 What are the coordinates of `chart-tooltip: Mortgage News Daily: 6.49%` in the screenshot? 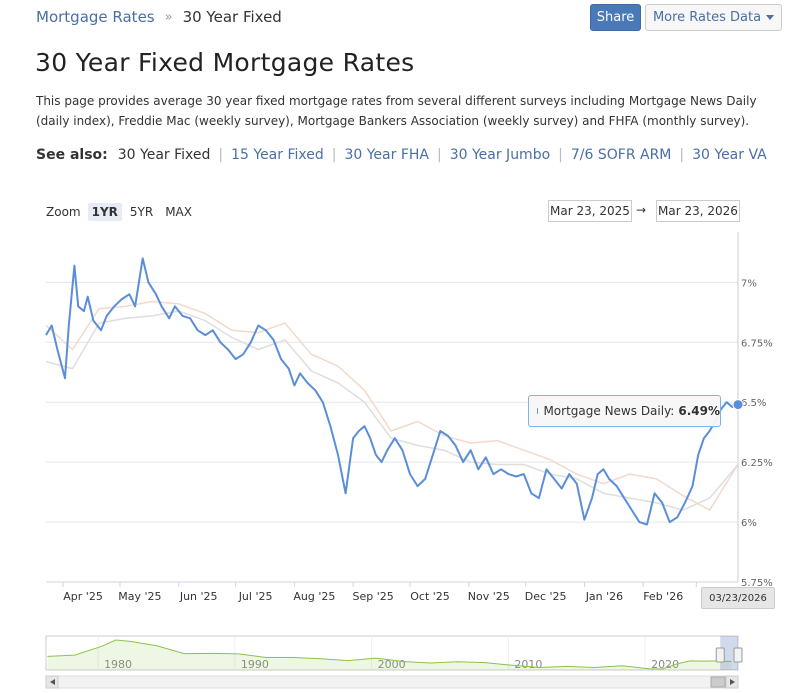 It's located at (624, 411).